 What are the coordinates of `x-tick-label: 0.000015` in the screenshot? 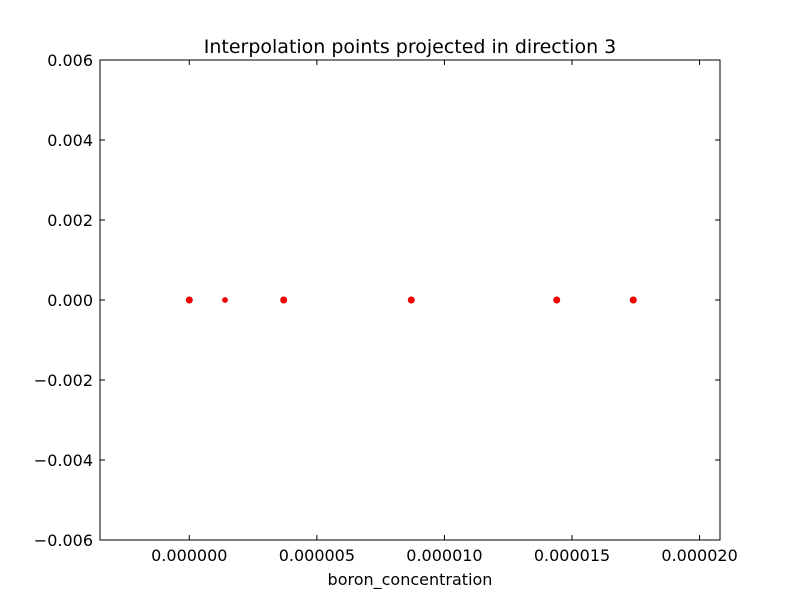 It's located at (572, 555).